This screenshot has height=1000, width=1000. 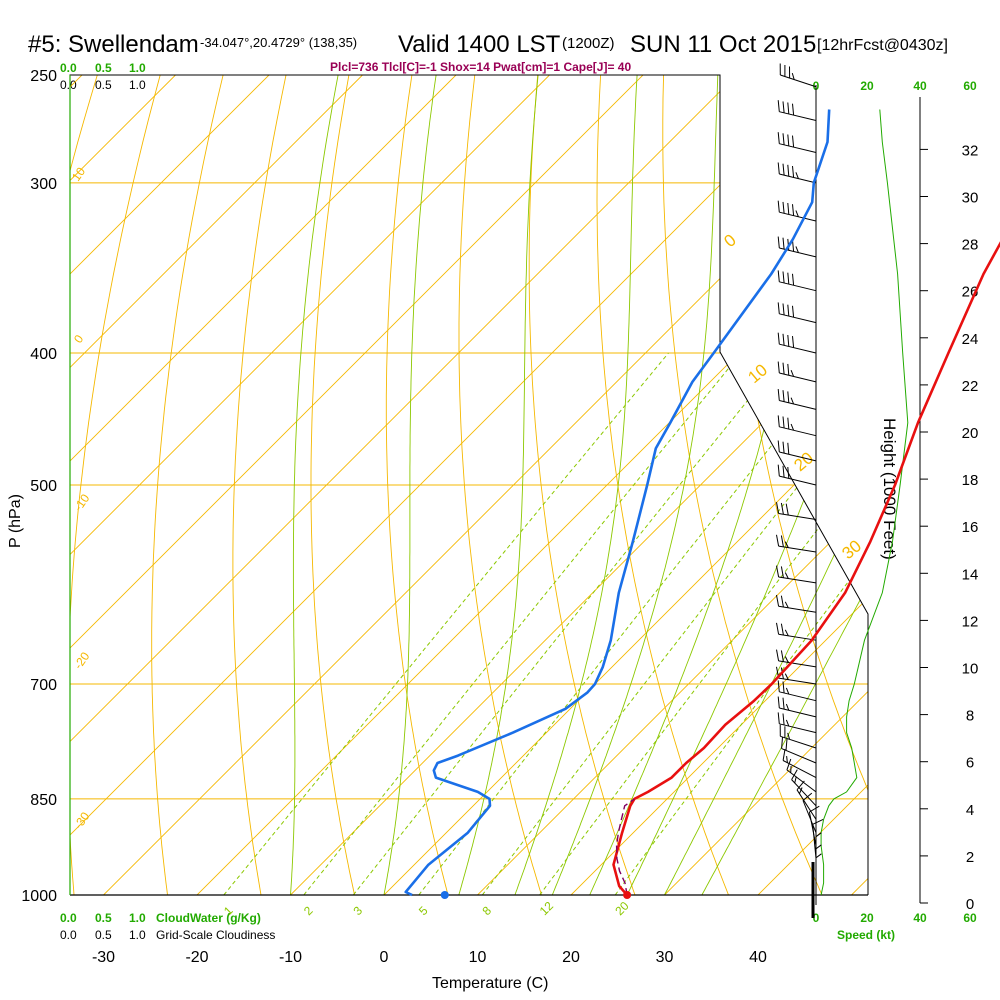 What do you see at coordinates (970, 621) in the screenshot?
I see `height-tick-12: 12` at bounding box center [970, 621].